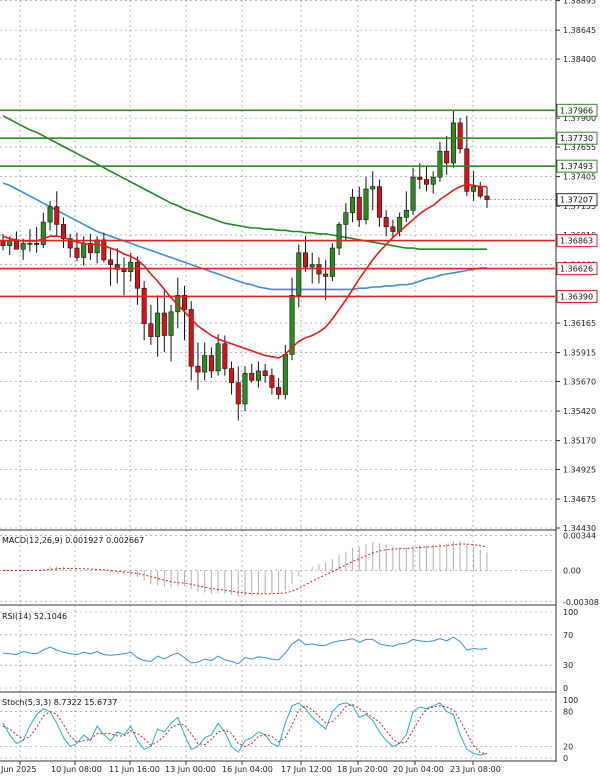 This screenshot has height=778, width=600. Describe the element at coordinates (579, 30) in the screenshot. I see `price-tick-label: 1.38645` at that location.